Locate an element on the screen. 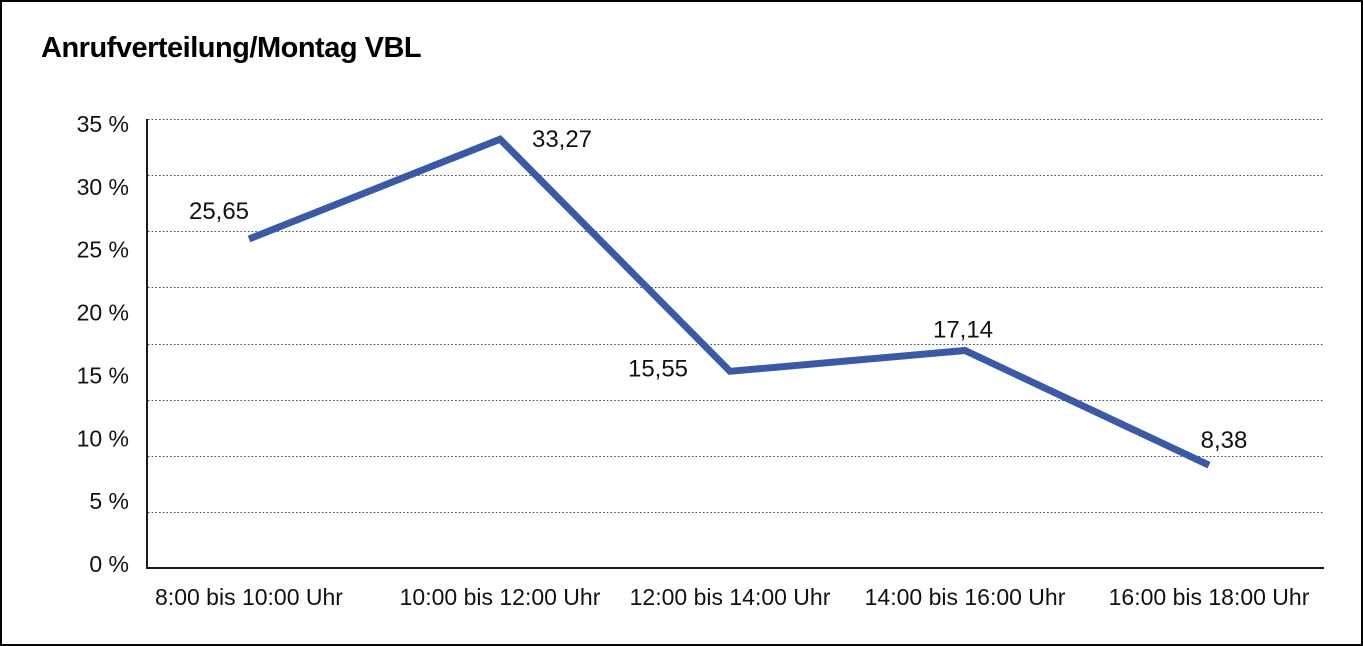 The height and width of the screenshot is (646, 1363). x-category-label: 8:00 bis 10:00 Uhr is located at coordinates (249, 597).